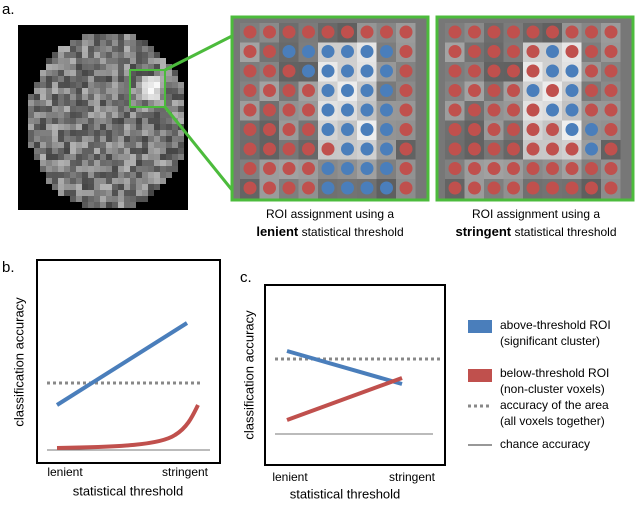 This screenshot has height=507, width=636. I want to click on zoom-frame, so click(330, 108).